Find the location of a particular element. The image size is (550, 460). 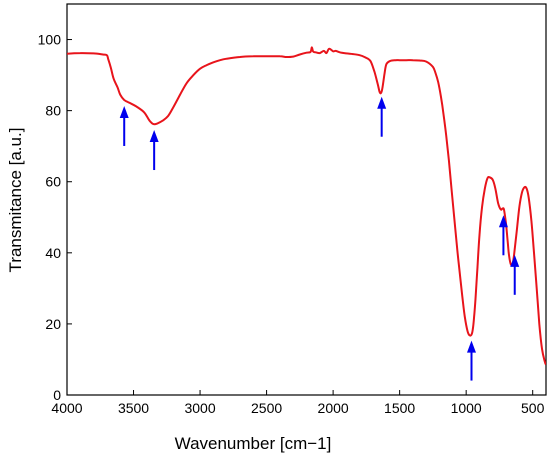

x-tick-label: 3500 is located at coordinates (133, 408).